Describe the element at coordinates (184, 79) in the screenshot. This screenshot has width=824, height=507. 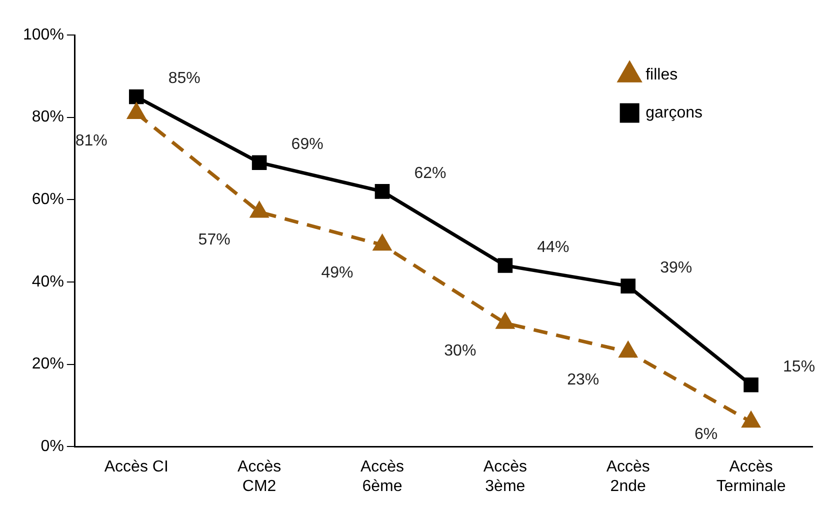
I see `data-label: 85%` at that location.